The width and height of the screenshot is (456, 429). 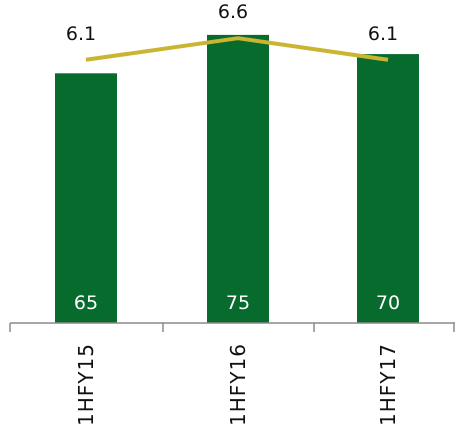 I want to click on bar-1HFY16, so click(x=238, y=178).